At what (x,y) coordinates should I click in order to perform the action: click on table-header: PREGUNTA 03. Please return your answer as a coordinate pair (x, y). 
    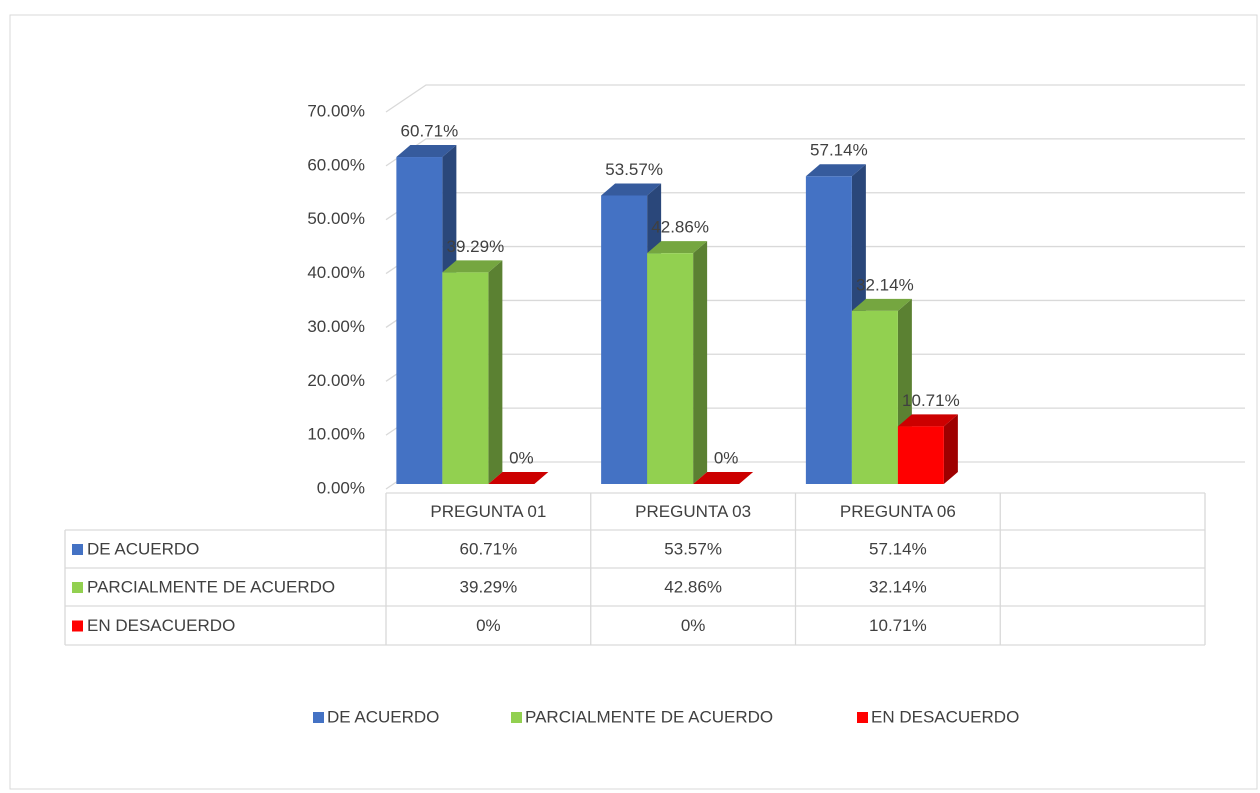
    Looking at the image, I should click on (693, 511).